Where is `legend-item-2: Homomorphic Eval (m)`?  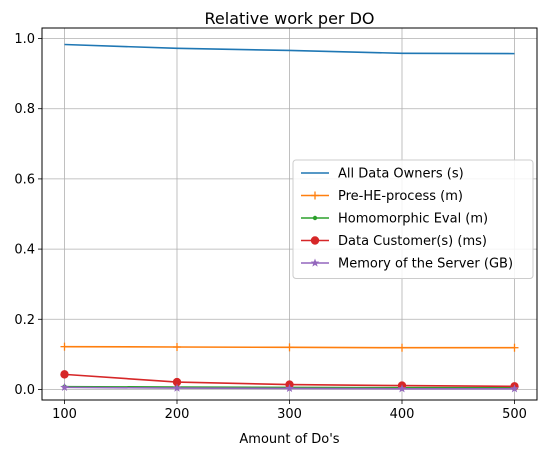 legend-item-2: Homomorphic Eval (m) is located at coordinates (394, 219).